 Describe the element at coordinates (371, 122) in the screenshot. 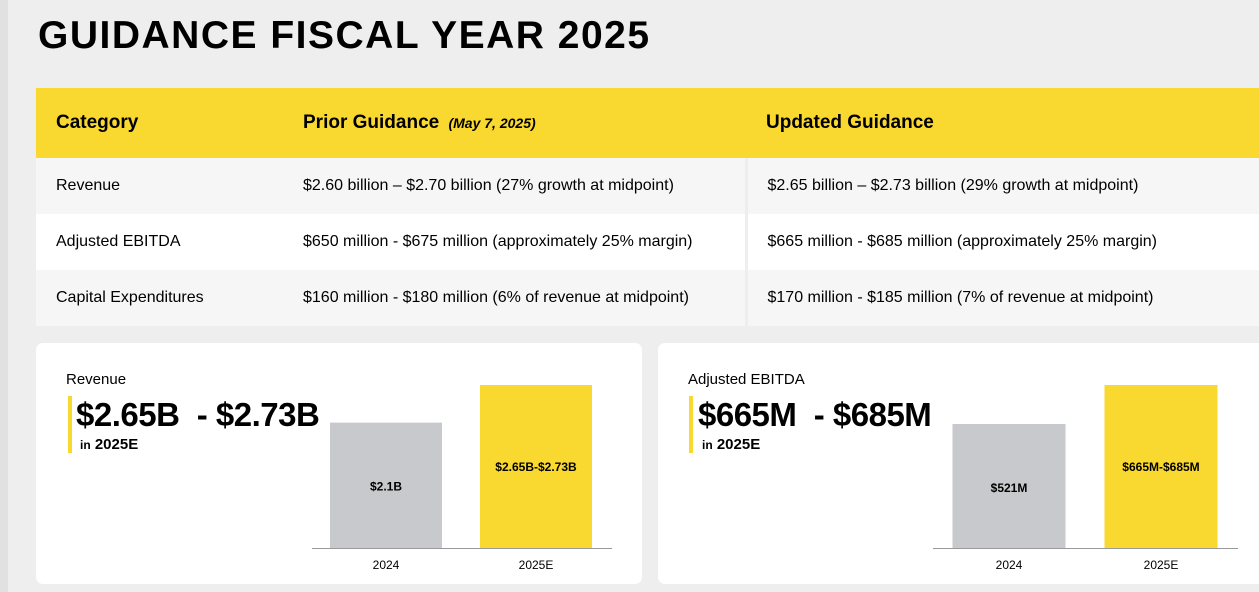

I see `header-prior-label: Prior Guidance` at that location.